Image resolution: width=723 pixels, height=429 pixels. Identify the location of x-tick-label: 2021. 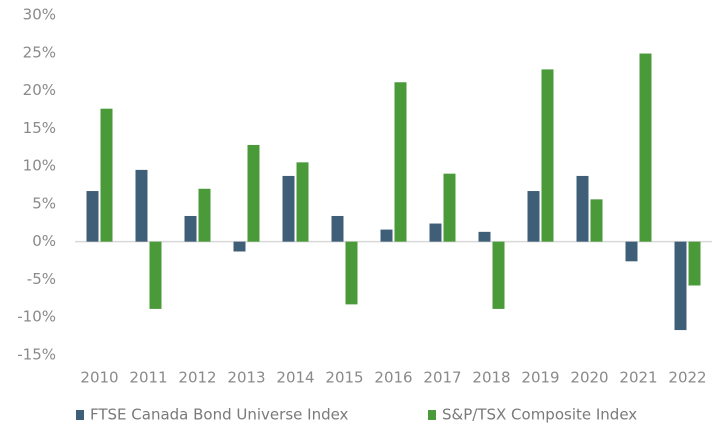
(638, 378).